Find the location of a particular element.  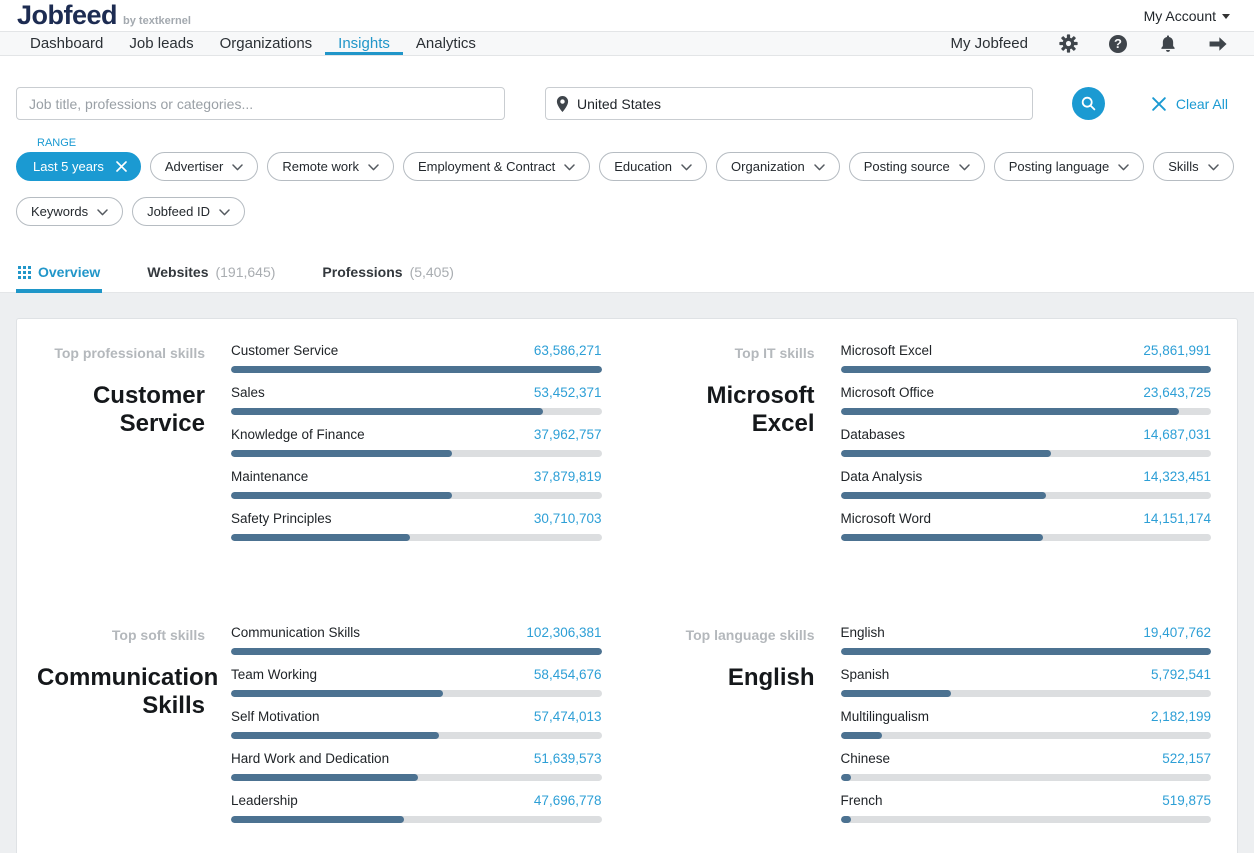

filter-chip-label: Advertiser is located at coordinates (194, 166).